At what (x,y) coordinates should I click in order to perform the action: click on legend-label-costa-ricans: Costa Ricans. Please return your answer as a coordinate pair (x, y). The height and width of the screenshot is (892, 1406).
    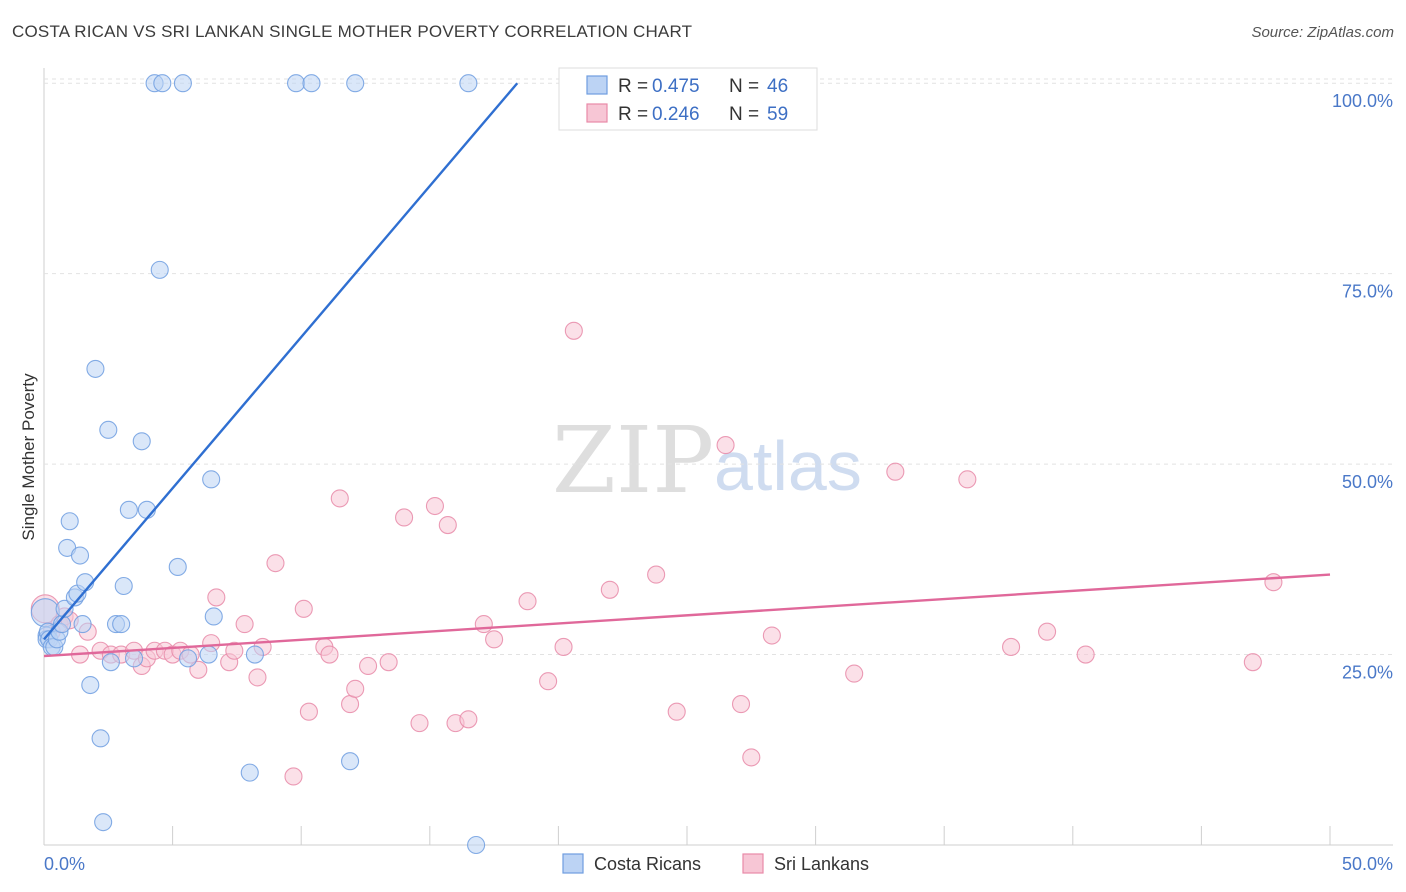
    Looking at the image, I should click on (647, 864).